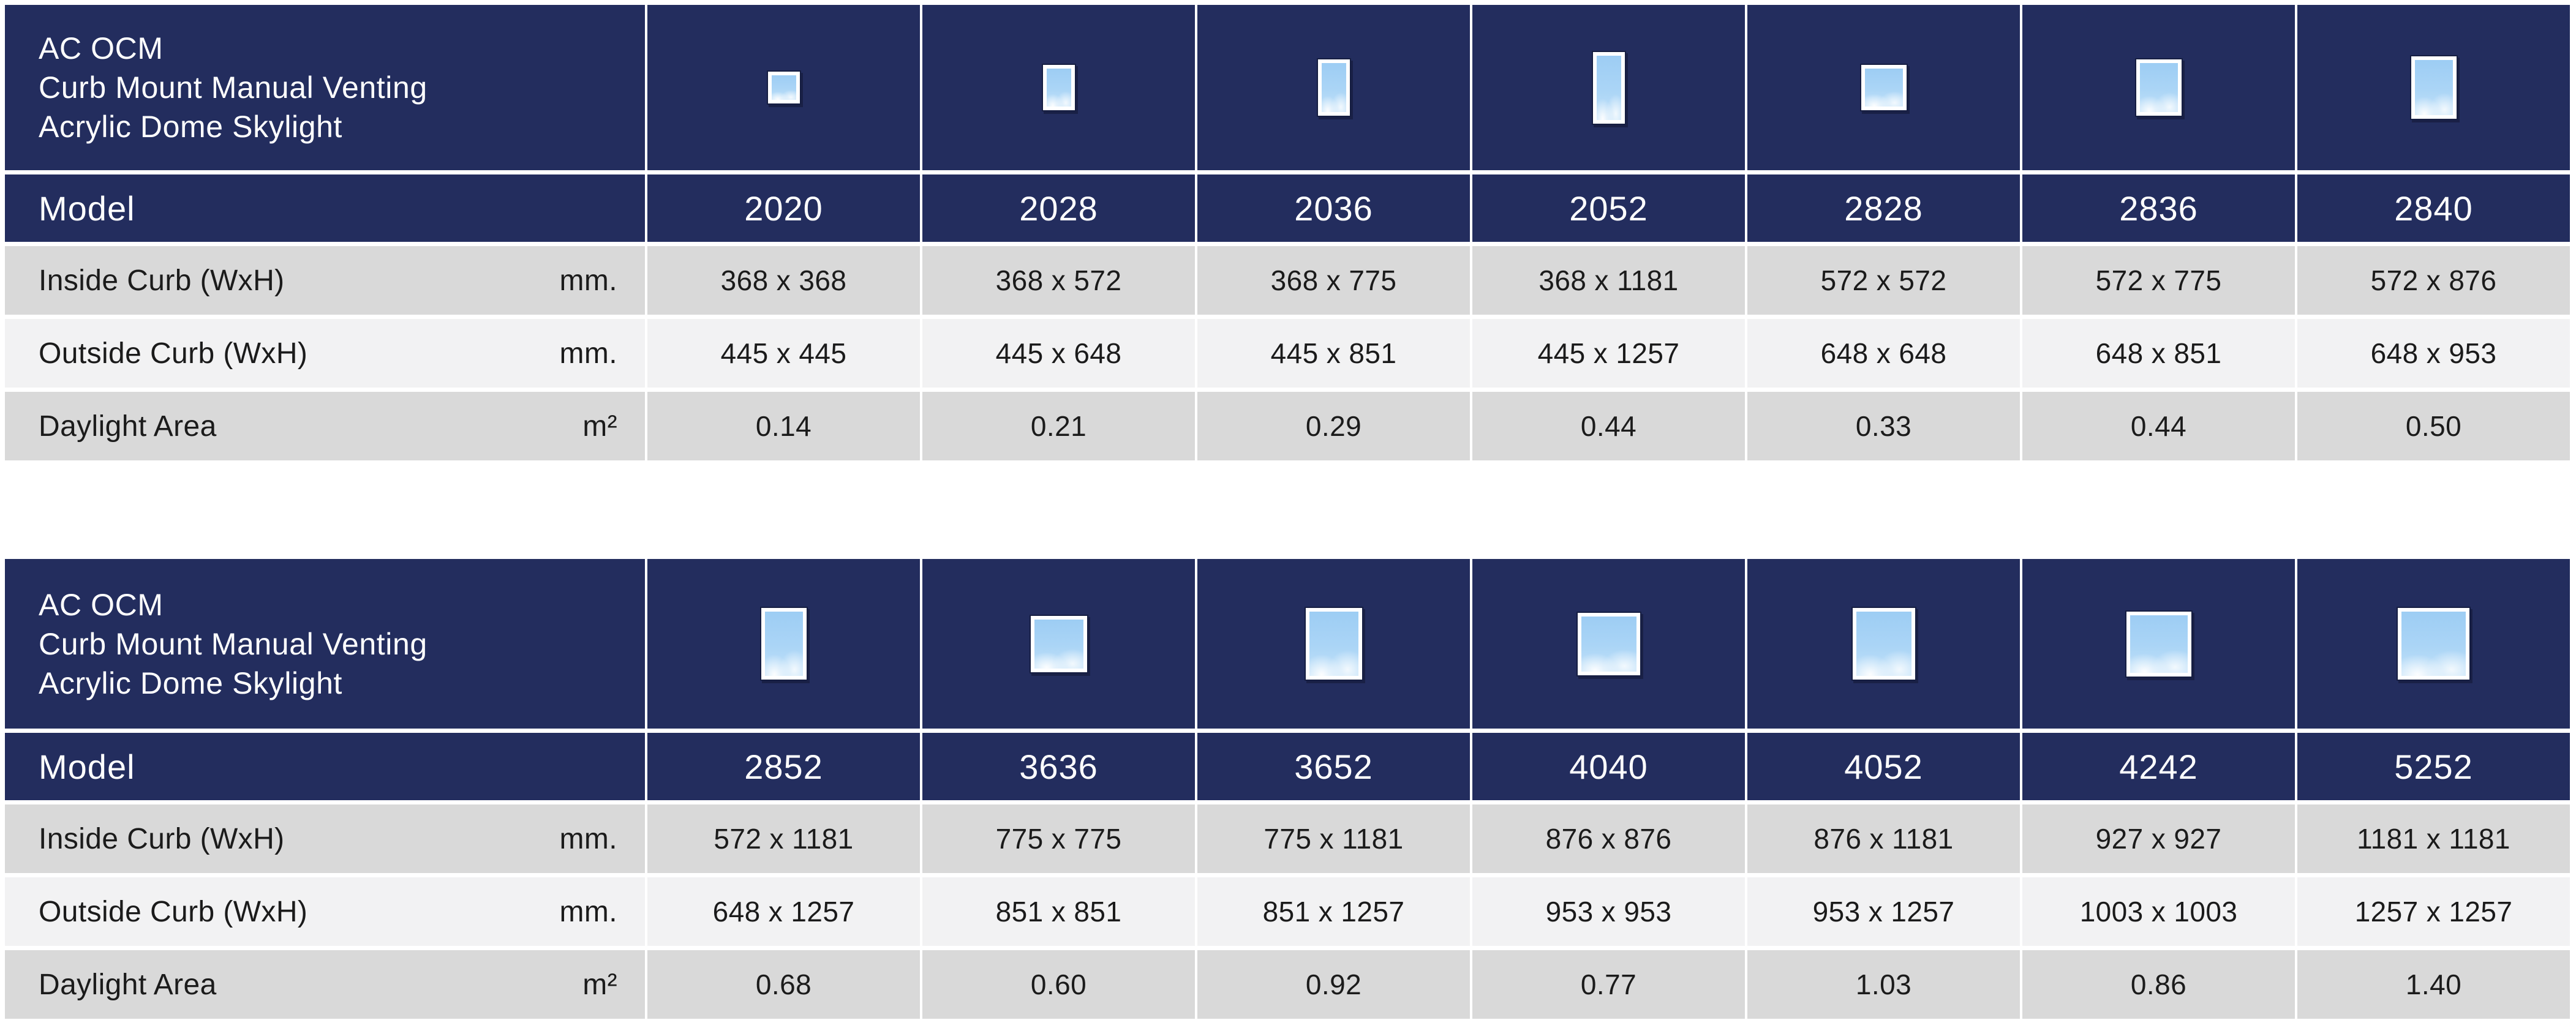 The image size is (2576, 1031). Describe the element at coordinates (2433, 208) in the screenshot. I see `model-number-cell: 2840` at that location.